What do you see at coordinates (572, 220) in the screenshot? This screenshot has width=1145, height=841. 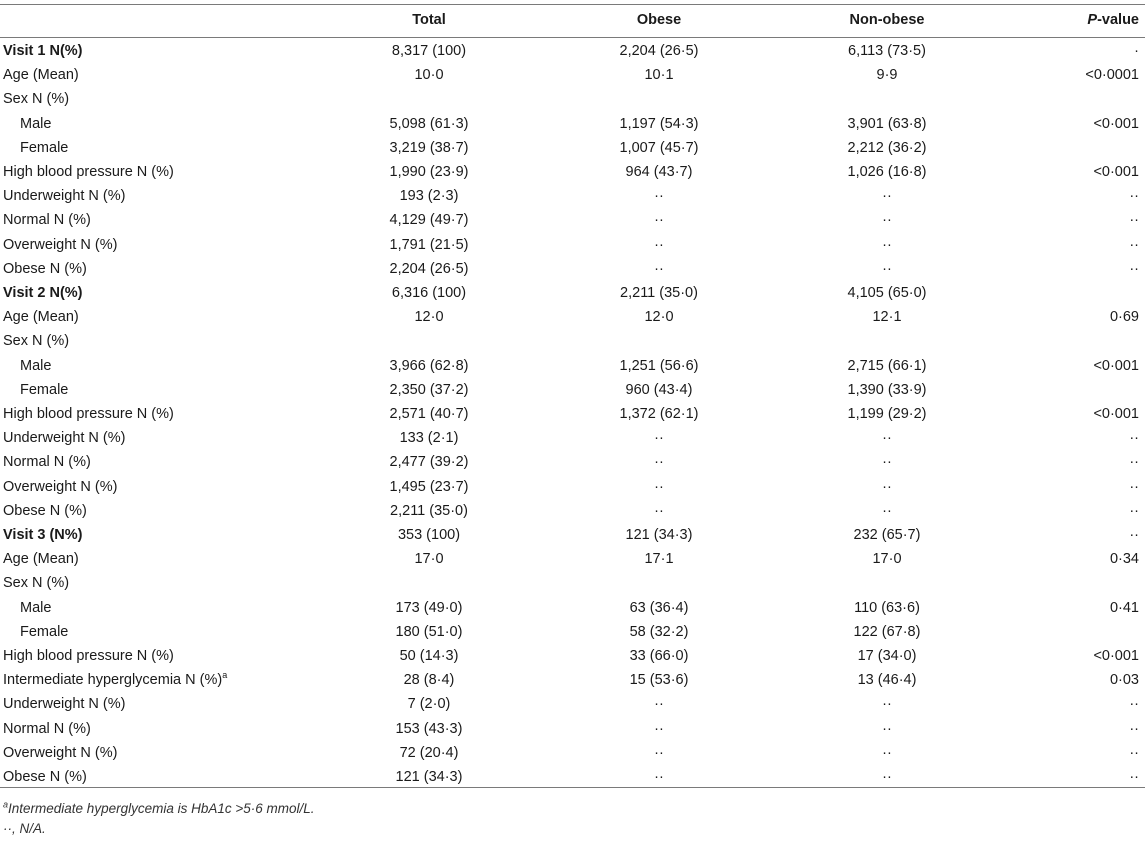 I see `table-row: Normal N (%) 4,129 (49·7) ·· ·· ··` at bounding box center [572, 220].